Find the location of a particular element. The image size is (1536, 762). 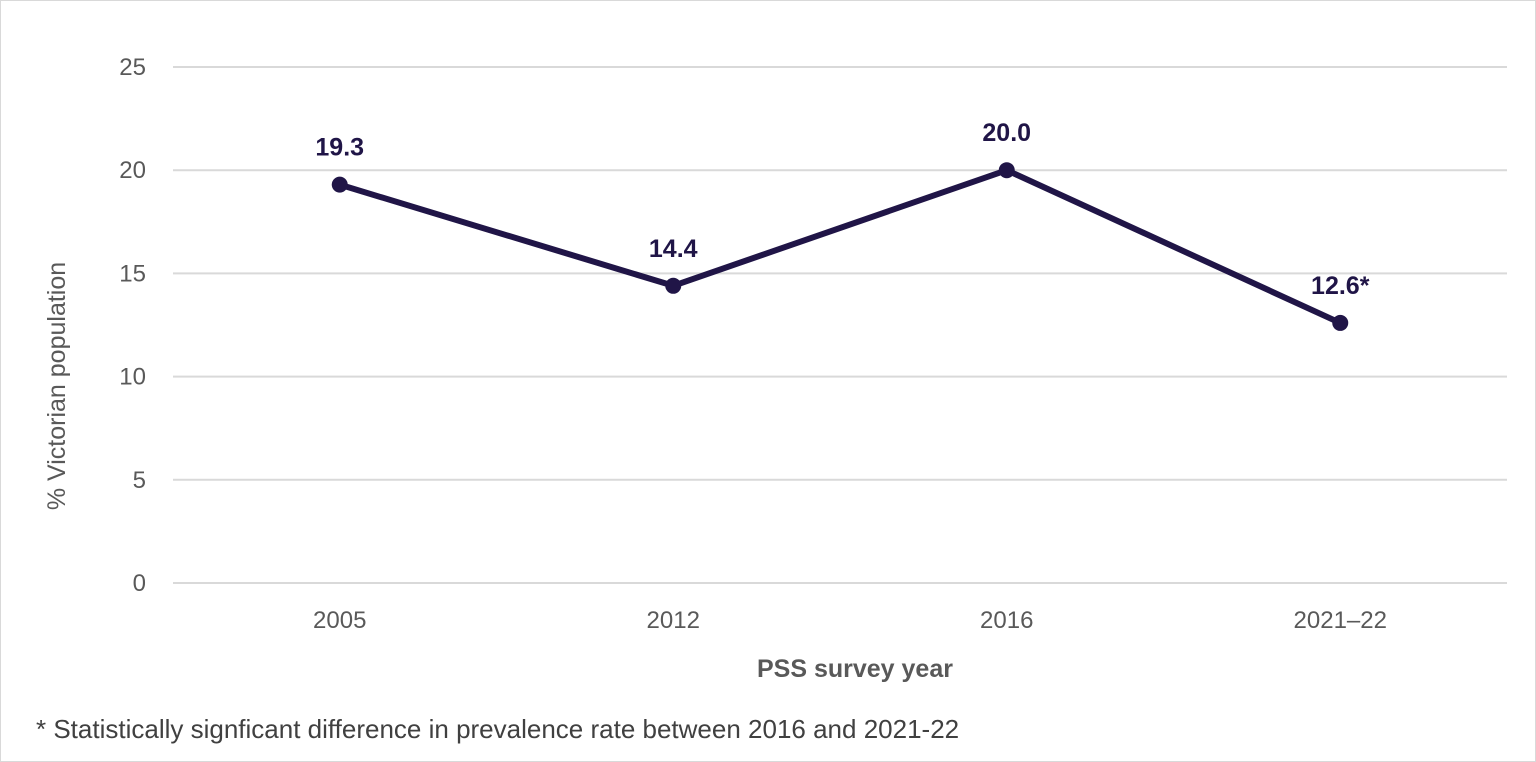

data-label: 12.6* is located at coordinates (1340, 286).